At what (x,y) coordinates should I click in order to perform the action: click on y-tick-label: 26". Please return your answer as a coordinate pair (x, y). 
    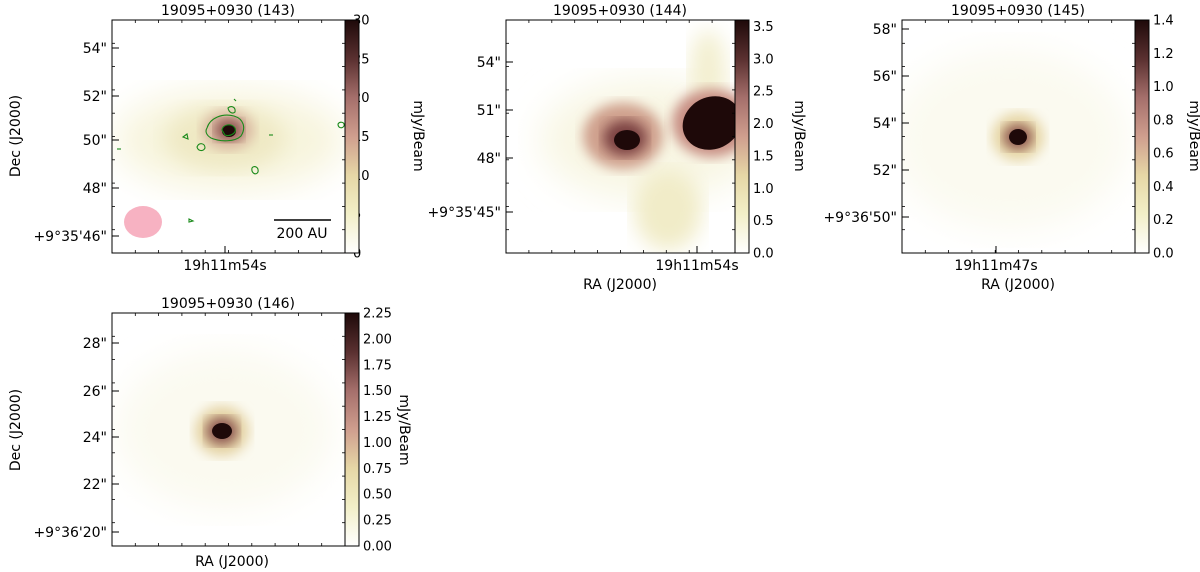
    Looking at the image, I should click on (95, 392).